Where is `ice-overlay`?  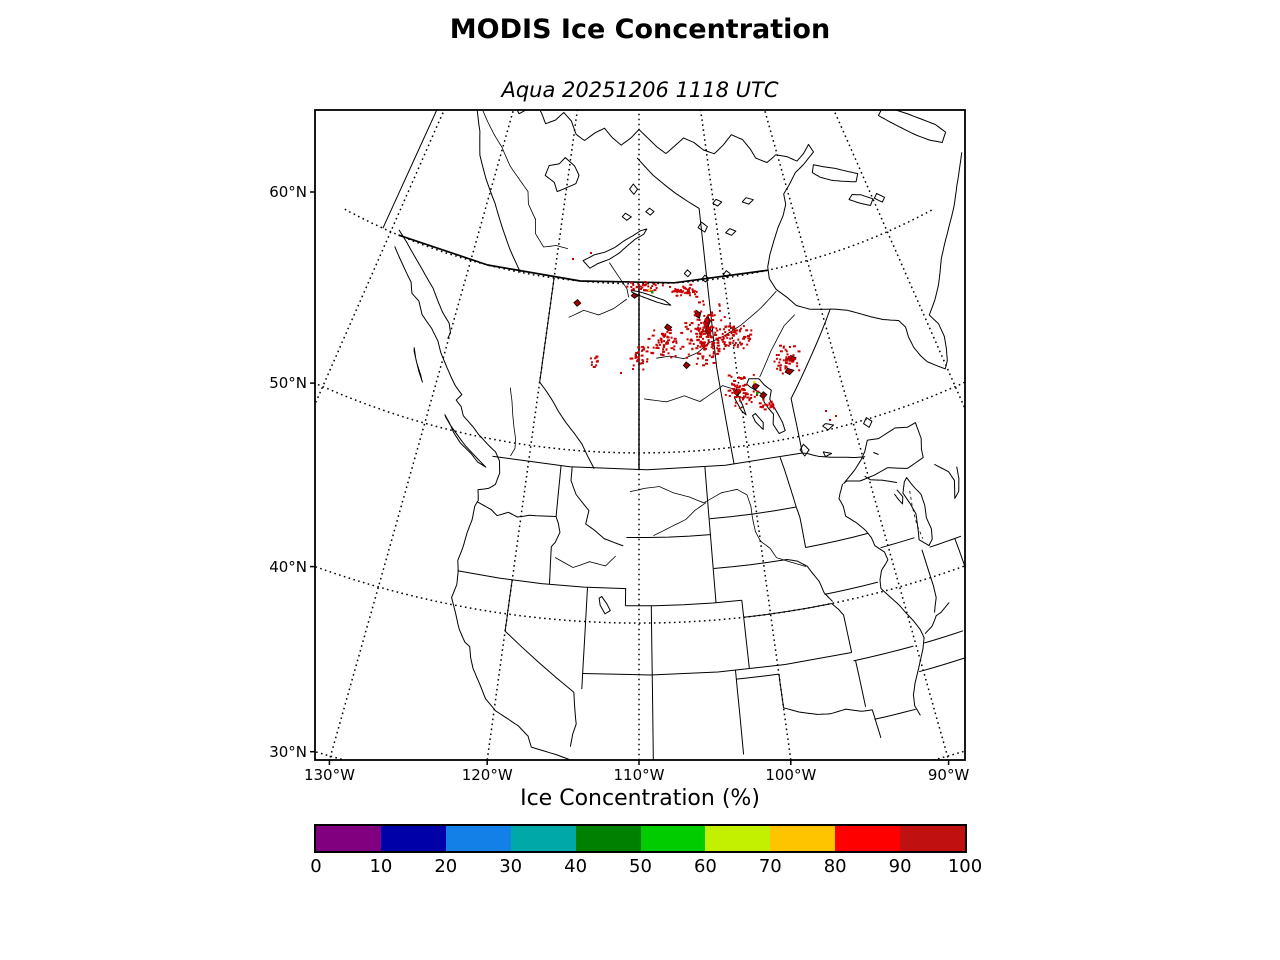 ice-overlay is located at coordinates (704, 336).